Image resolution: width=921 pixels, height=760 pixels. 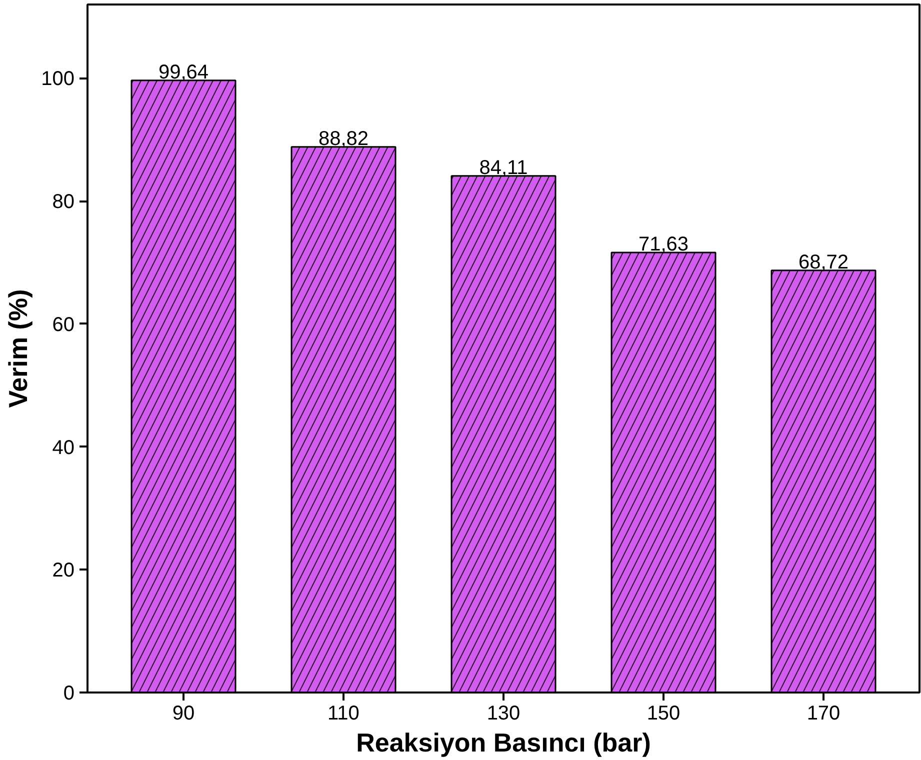 What do you see at coordinates (63, 325) in the screenshot?
I see `y-tick-label: 60` at bounding box center [63, 325].